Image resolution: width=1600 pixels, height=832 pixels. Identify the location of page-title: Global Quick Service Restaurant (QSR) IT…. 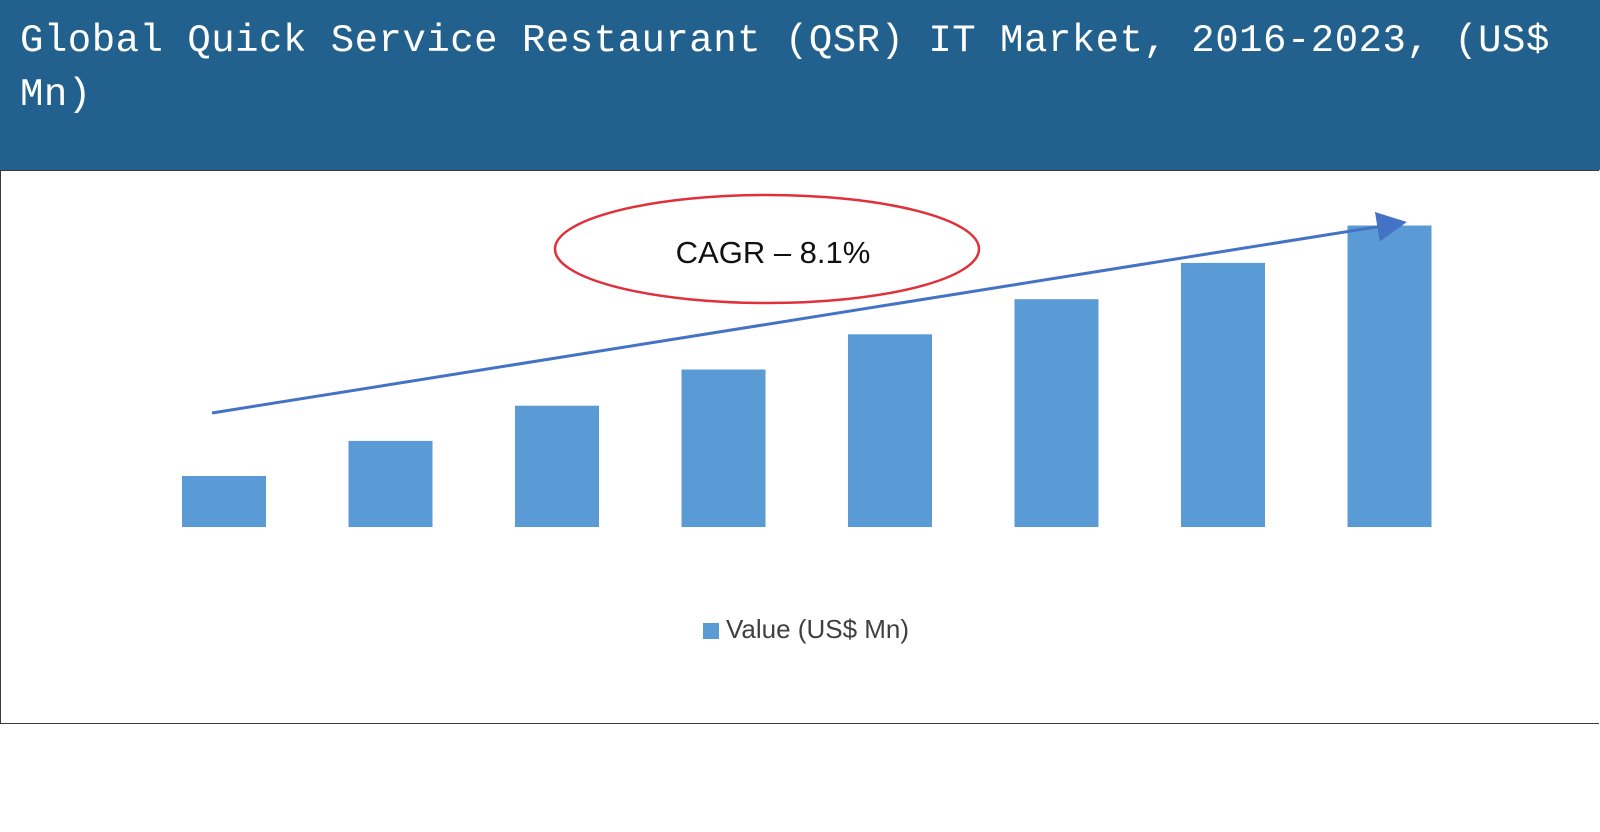
(785, 68).